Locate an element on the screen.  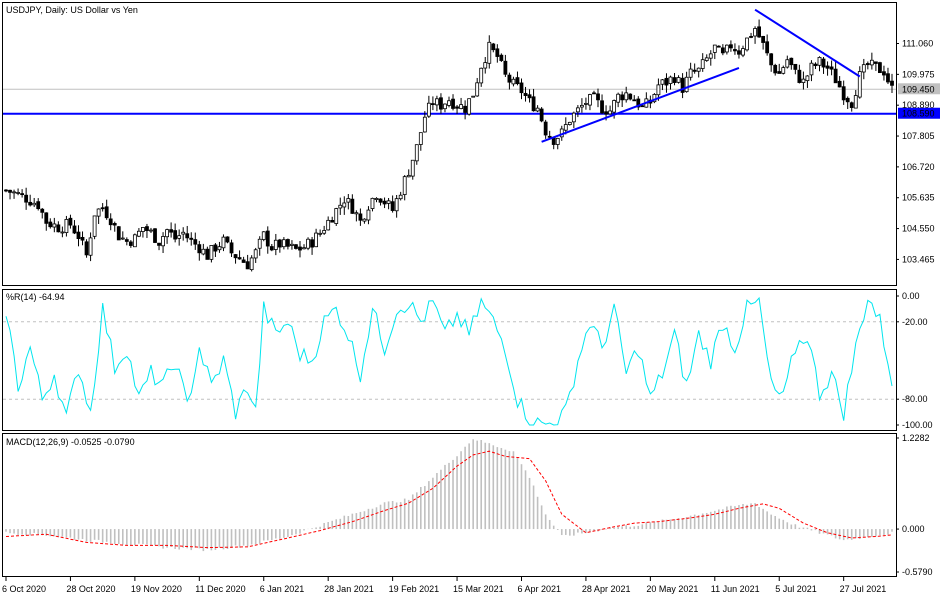
time-tick-label: 28 Oct 2020 is located at coordinates (90, 589).